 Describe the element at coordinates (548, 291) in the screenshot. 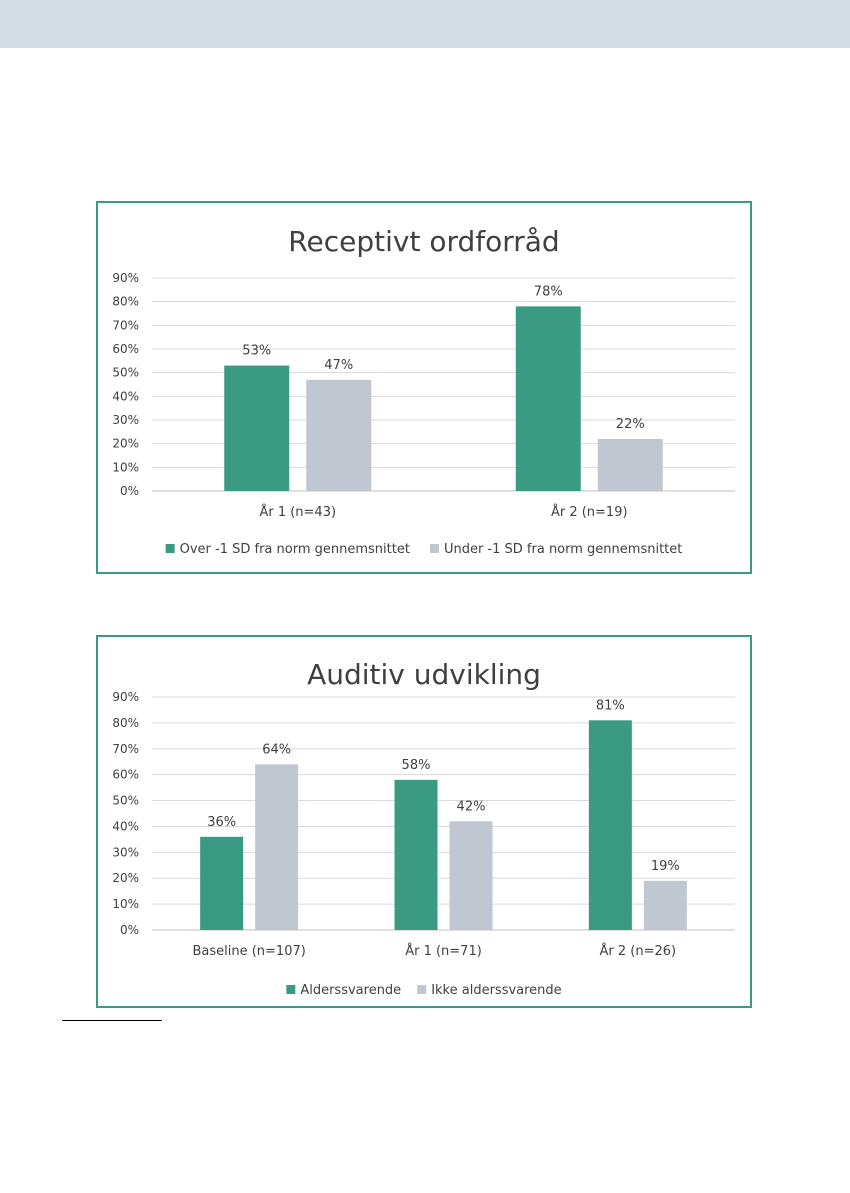

I see `data-label: 78%` at that location.